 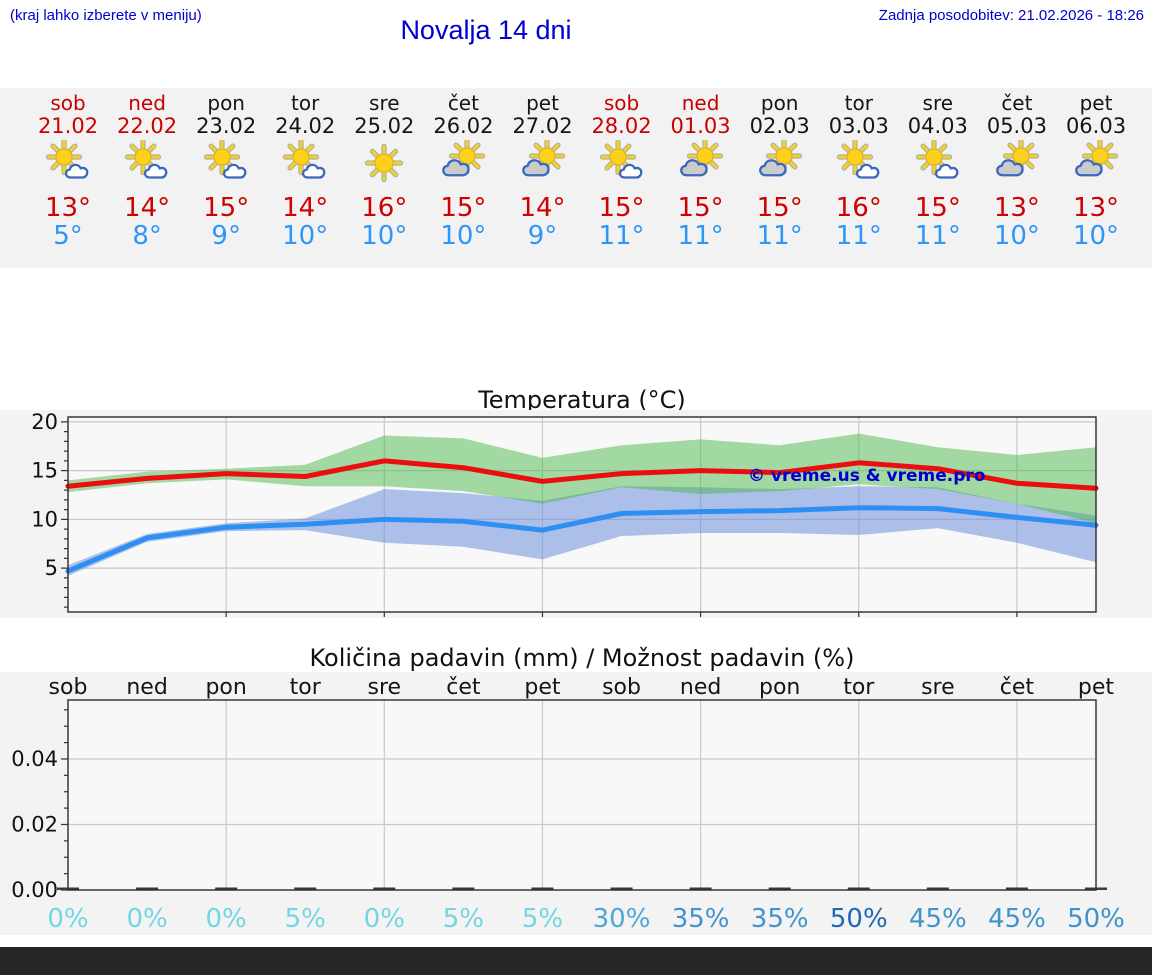 I want to click on forecast-day: ned 01.03 15° 11°, so click(x=700, y=169).